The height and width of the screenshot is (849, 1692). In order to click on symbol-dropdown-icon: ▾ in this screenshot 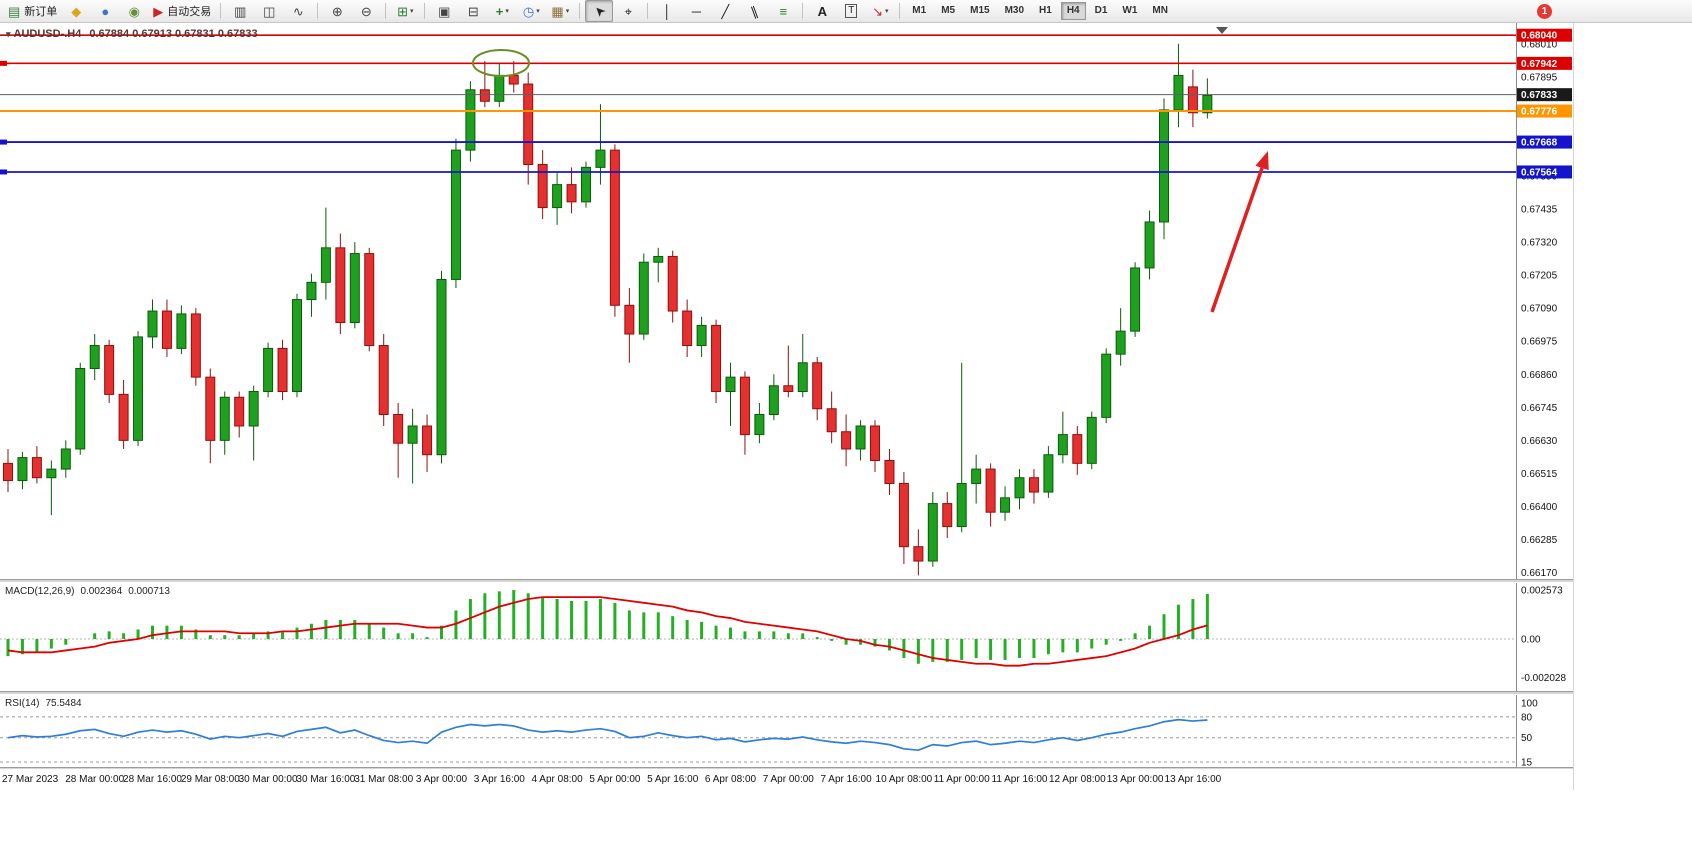, I will do `click(8, 34)`.